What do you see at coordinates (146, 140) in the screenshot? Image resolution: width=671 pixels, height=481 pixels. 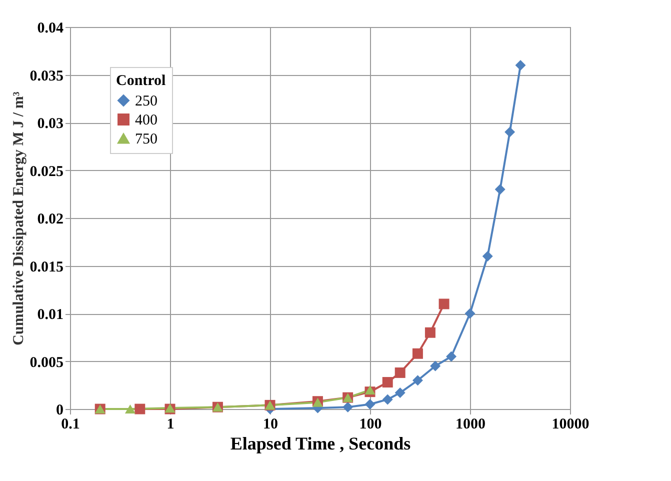 I see `legend-label: 750` at bounding box center [146, 140].